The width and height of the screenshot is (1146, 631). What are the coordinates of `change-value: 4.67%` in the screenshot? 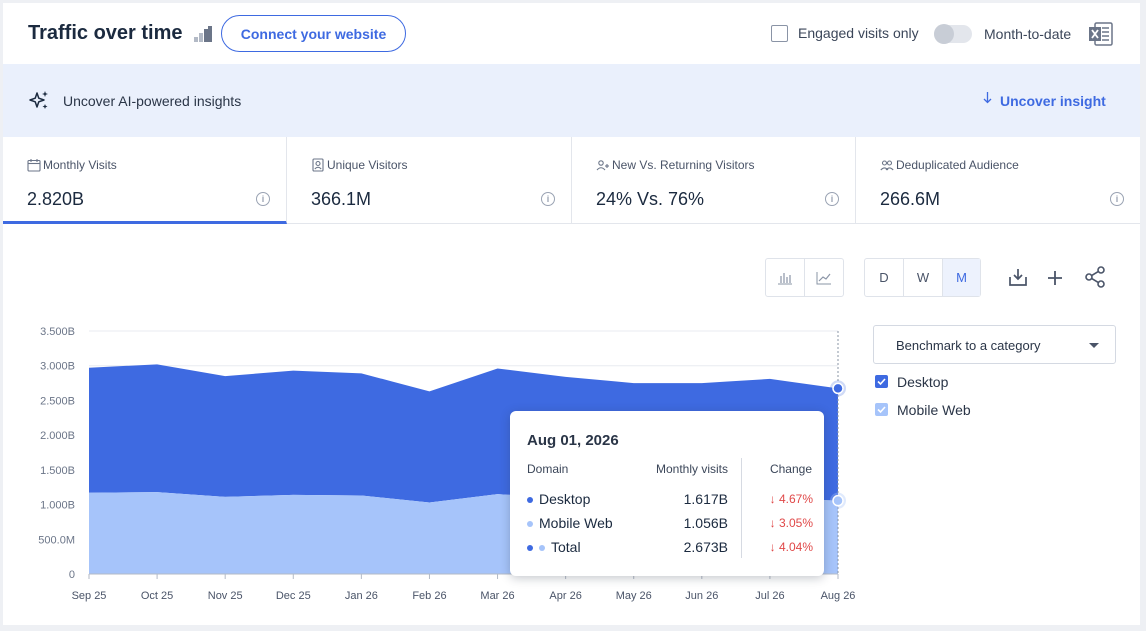 It's located at (795, 499).